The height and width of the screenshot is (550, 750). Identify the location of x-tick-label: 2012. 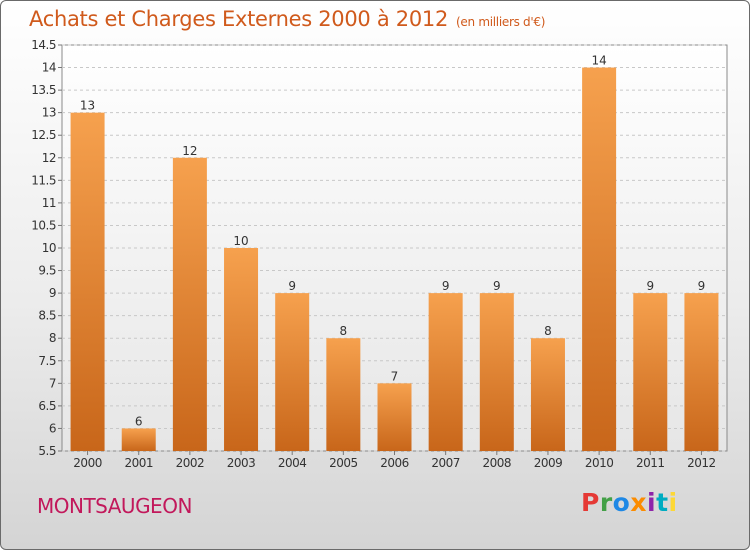
(701, 463).